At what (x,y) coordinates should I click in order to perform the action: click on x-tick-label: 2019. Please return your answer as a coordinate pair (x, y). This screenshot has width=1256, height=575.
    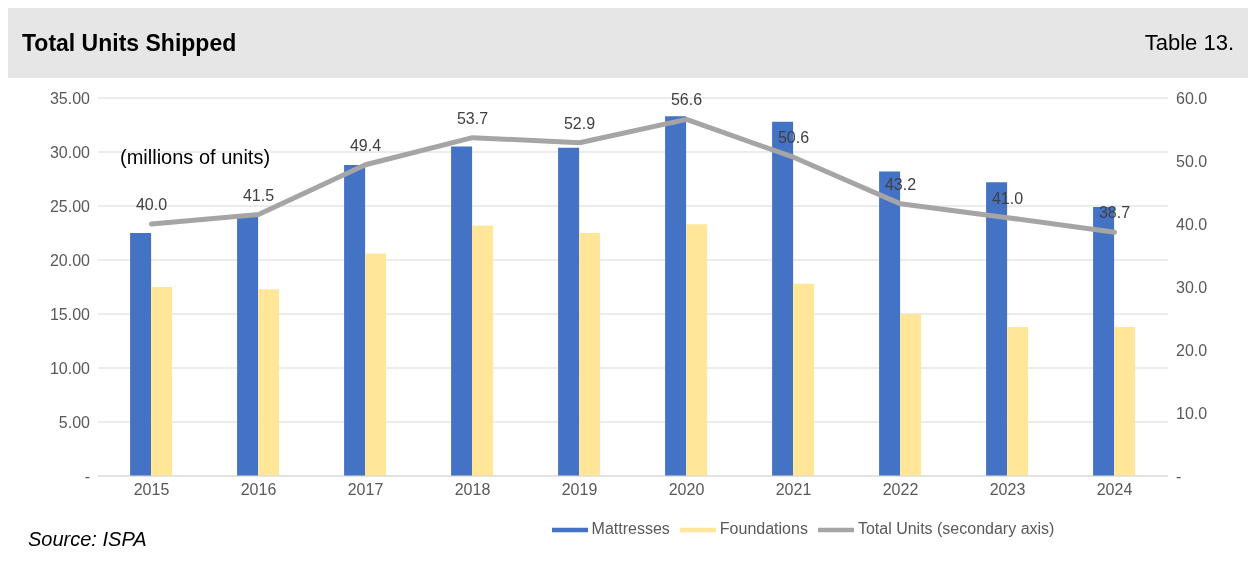
    Looking at the image, I should click on (579, 490).